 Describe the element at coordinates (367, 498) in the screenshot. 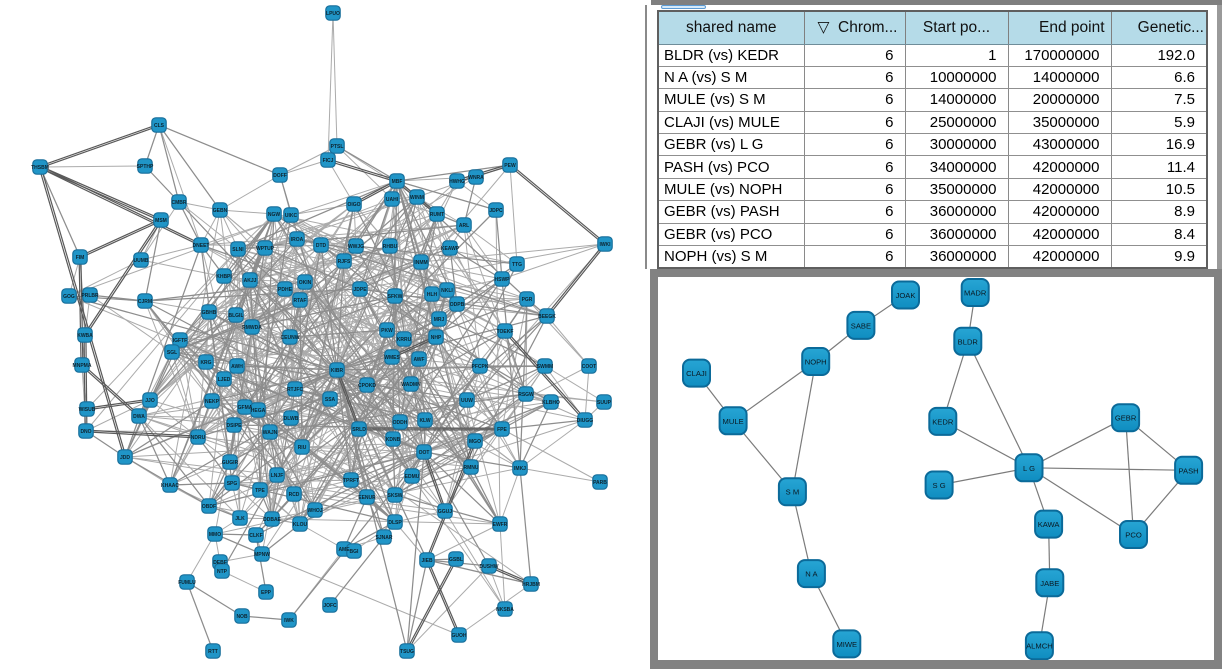

I see `svg-text: EENUR` at that location.